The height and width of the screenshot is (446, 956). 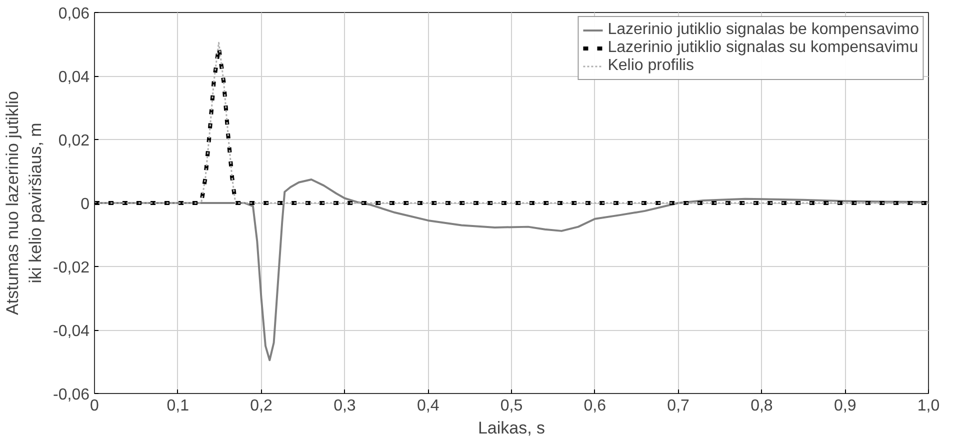 I want to click on x-tick-label: 0,8, so click(x=761, y=406).